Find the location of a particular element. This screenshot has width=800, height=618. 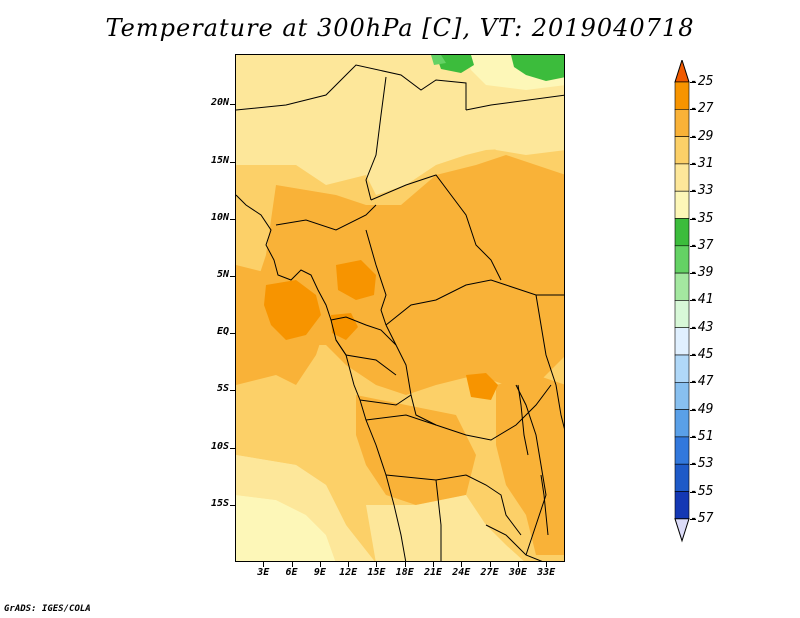

lat-label: 5N is located at coordinates (222, 274).